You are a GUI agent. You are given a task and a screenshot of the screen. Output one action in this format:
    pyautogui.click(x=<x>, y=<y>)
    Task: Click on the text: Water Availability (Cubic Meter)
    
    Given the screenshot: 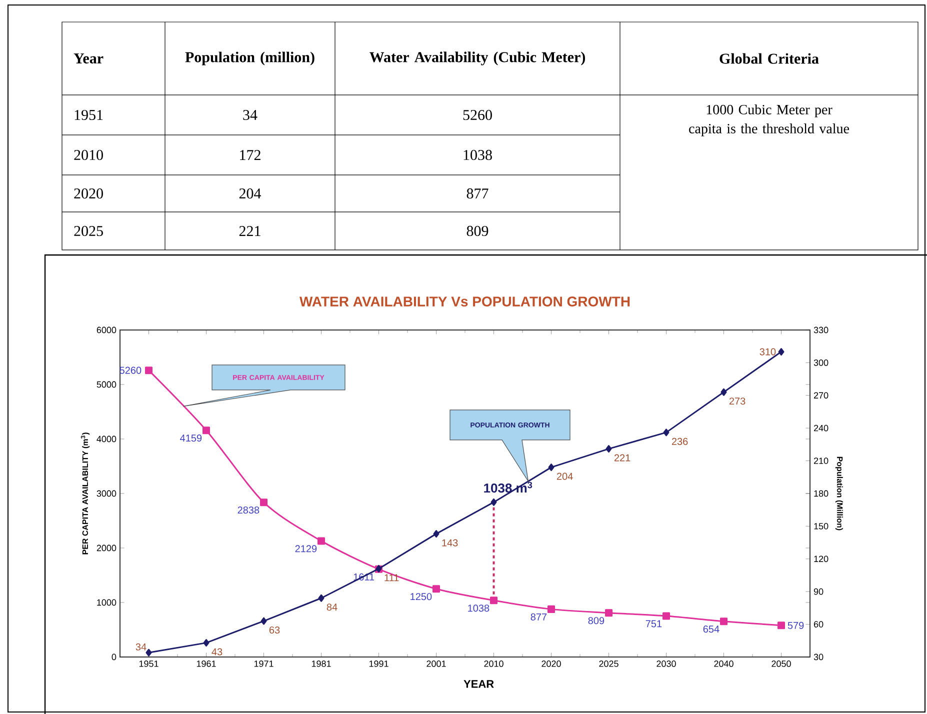 What is the action you would take?
    pyautogui.click(x=478, y=59)
    